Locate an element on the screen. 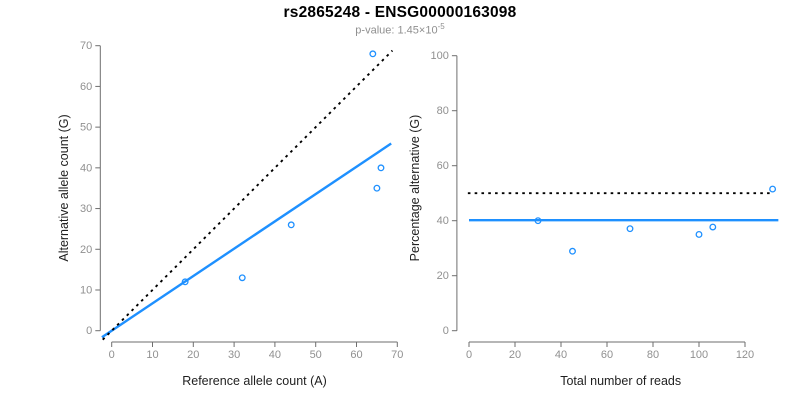 This screenshot has width=800, height=400. x-tick-label: 10 is located at coordinates (152, 355).